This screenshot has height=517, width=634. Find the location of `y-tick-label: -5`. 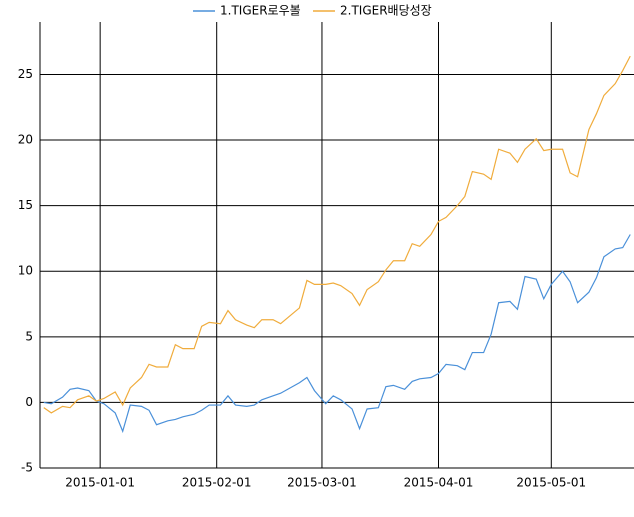

y-tick-label: -5 is located at coordinates (27, 468).